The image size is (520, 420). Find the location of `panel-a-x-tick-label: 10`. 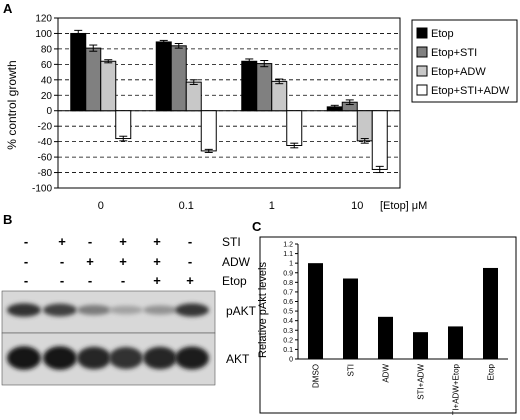

panel-a-x-tick-label: 10 is located at coordinates (357, 206).